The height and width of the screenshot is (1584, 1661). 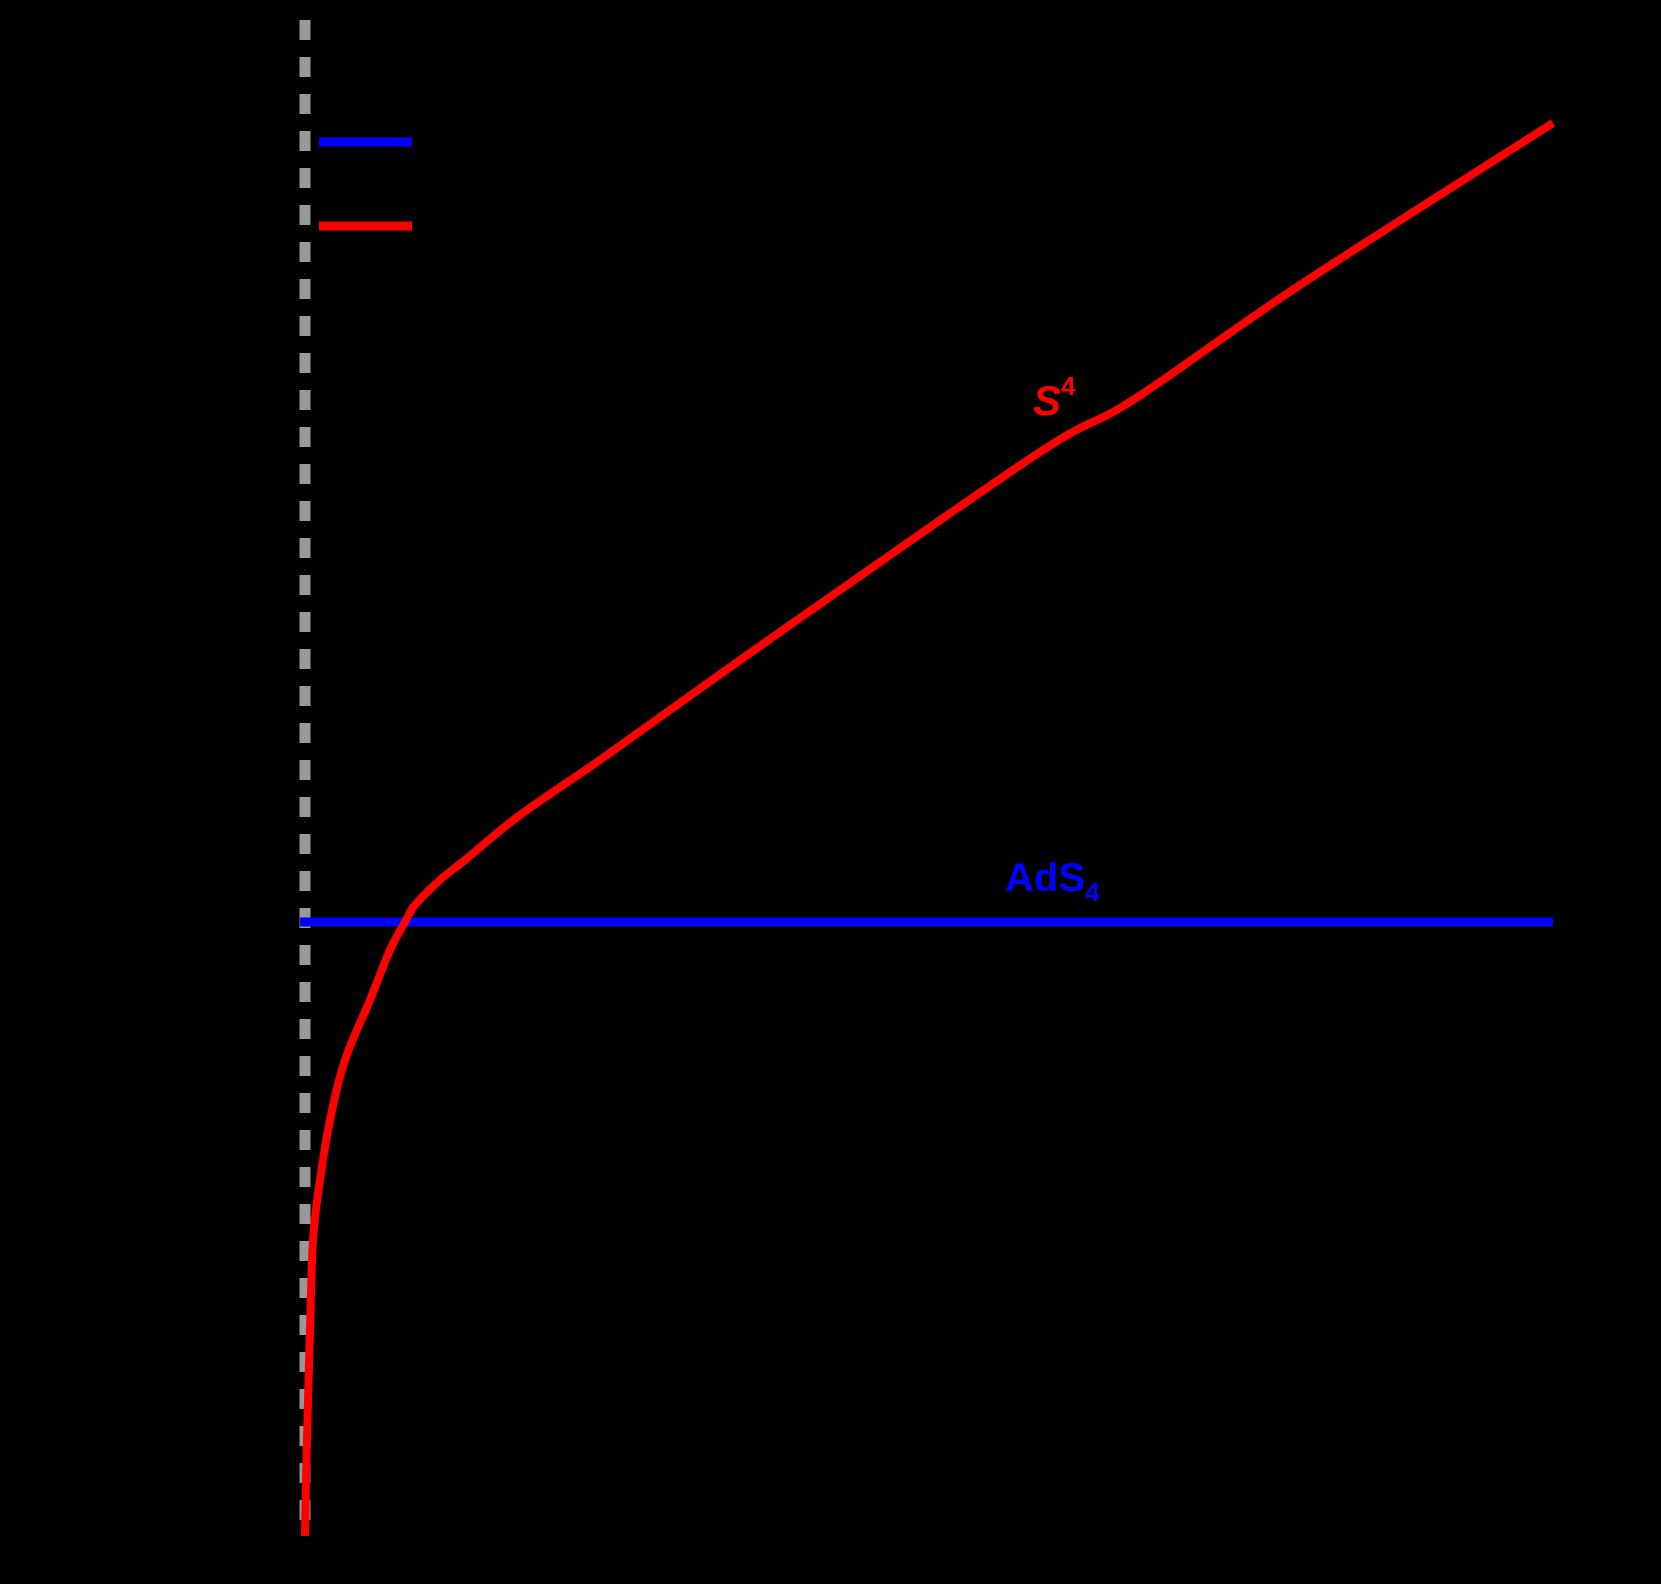 I want to click on ads4-series-label: AdS4, so click(x=1052, y=881).